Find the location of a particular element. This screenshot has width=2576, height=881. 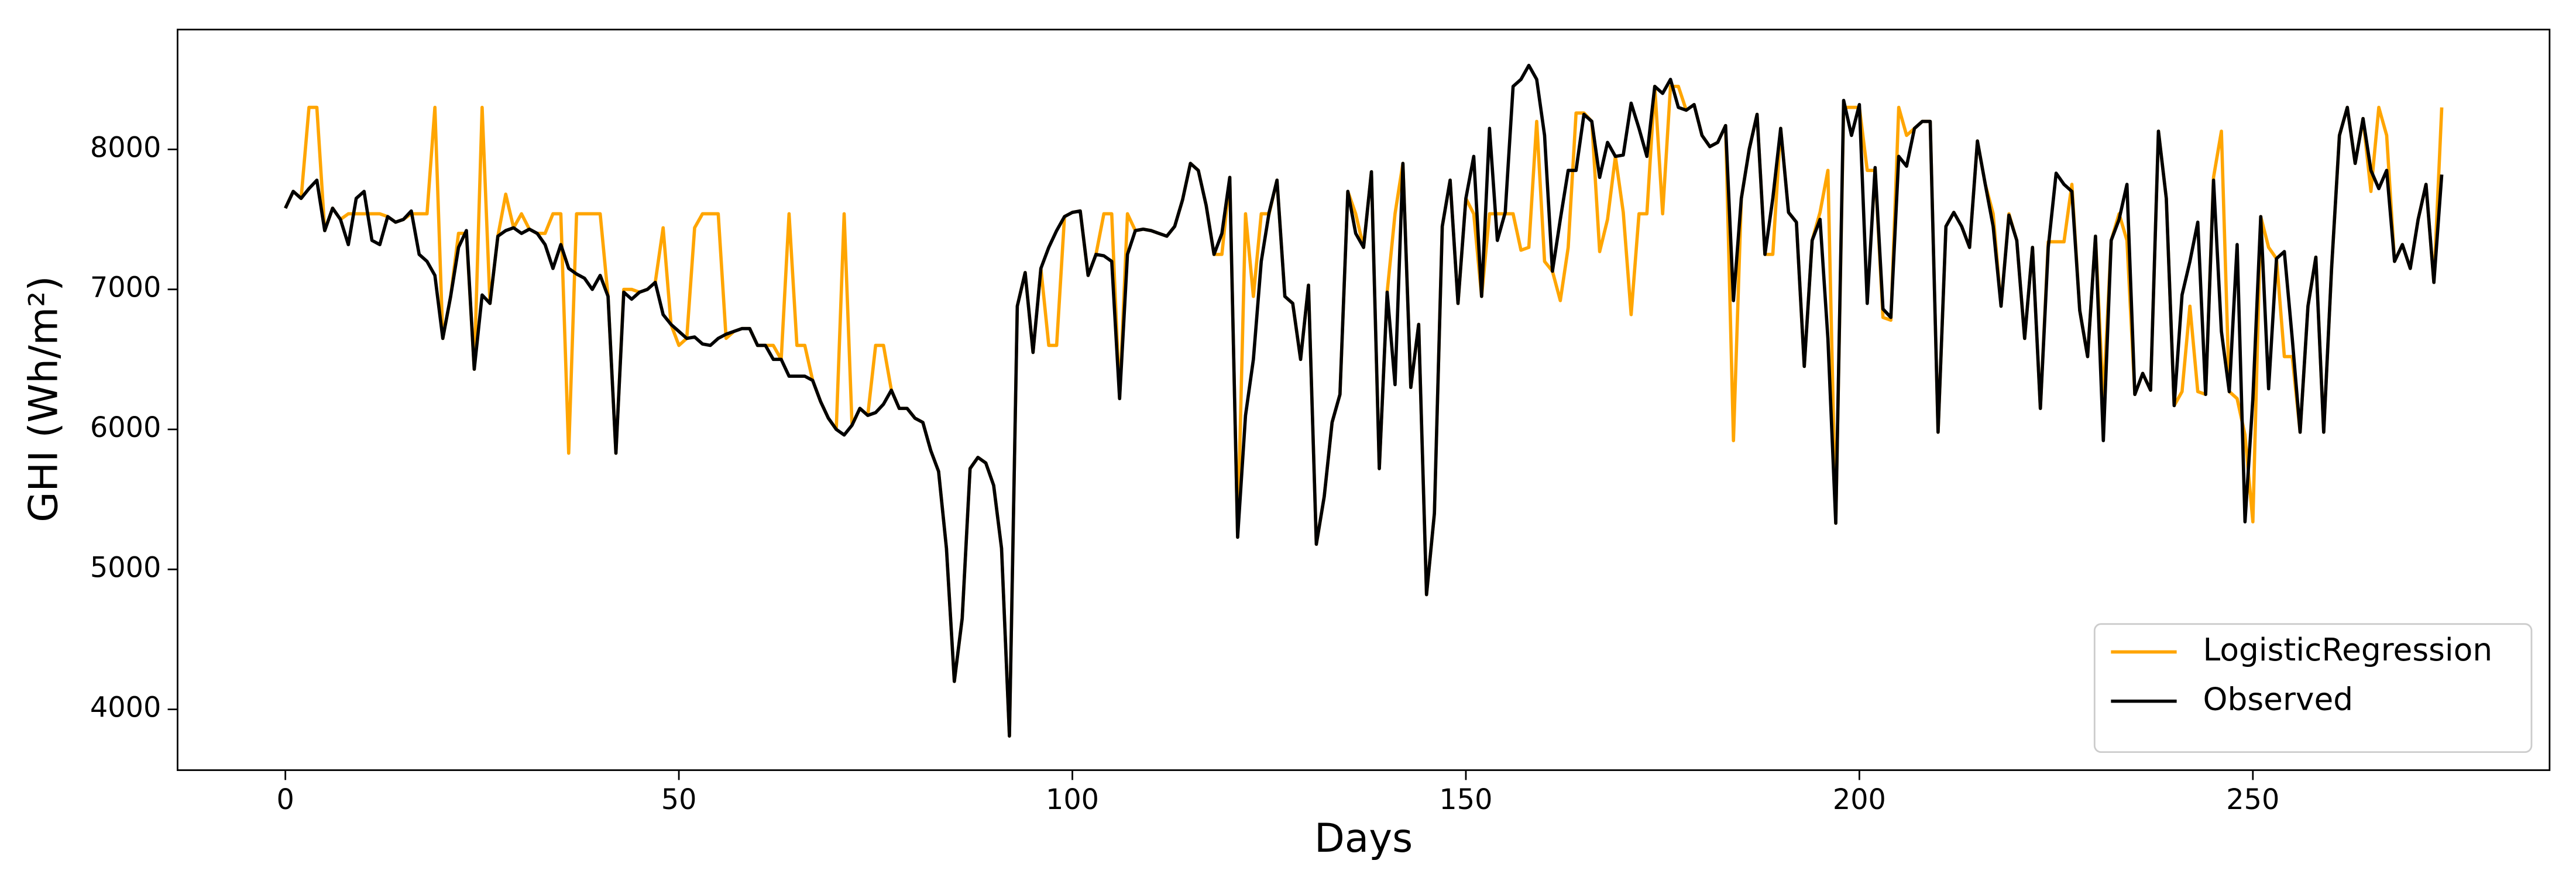

legend-label: Observed is located at coordinates (2278, 698).